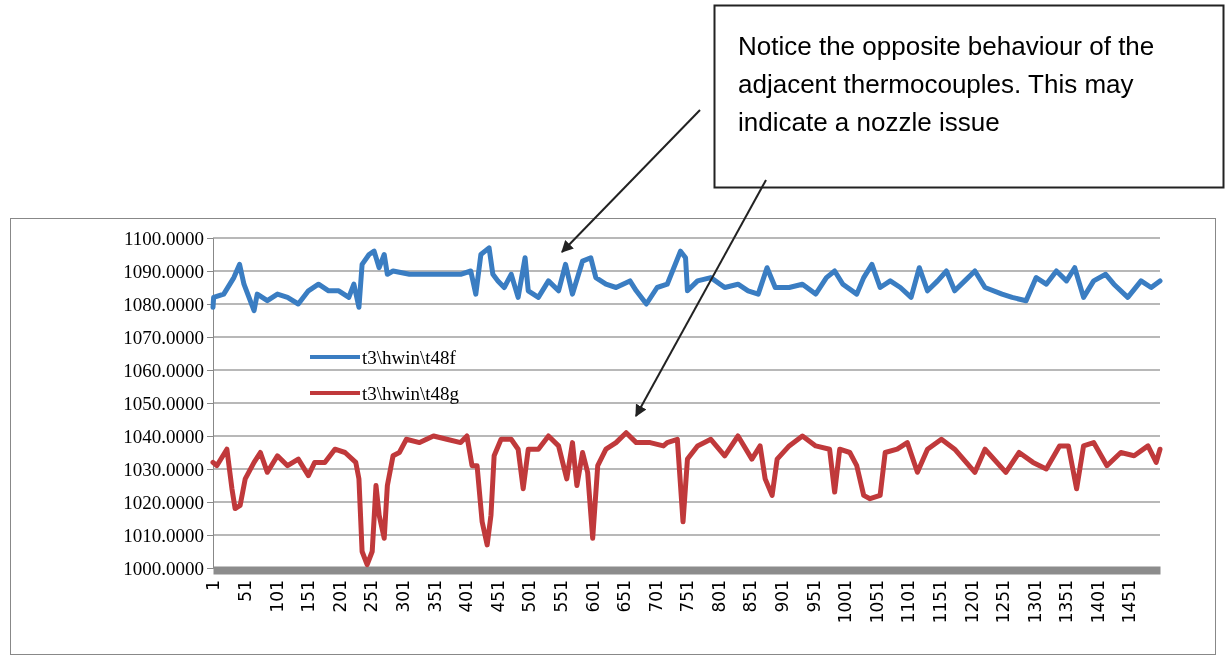 Image resolution: width=1226 pixels, height=656 pixels. What do you see at coordinates (245, 591) in the screenshot?
I see `x-tick-label: 51` at bounding box center [245, 591].